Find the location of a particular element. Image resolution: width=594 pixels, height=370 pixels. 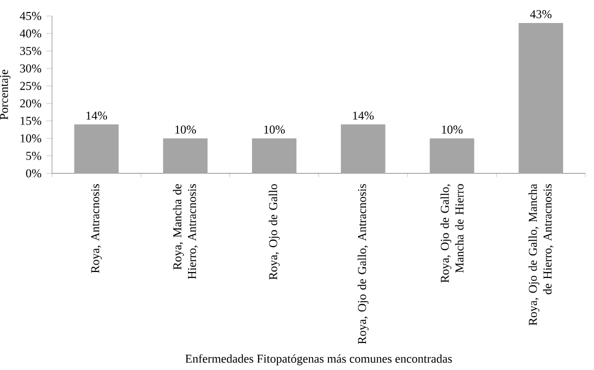

x-axis-title: Enfermedades Fitopatógenas más comunes encontradas is located at coordinates (318, 360).